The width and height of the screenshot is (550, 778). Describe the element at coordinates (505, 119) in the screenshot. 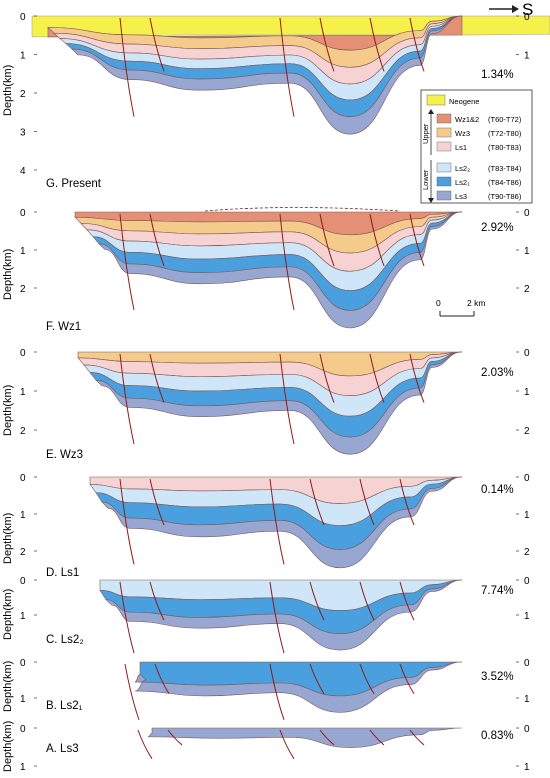

I see `legend-interval-wz12: (T60-T72)` at that location.